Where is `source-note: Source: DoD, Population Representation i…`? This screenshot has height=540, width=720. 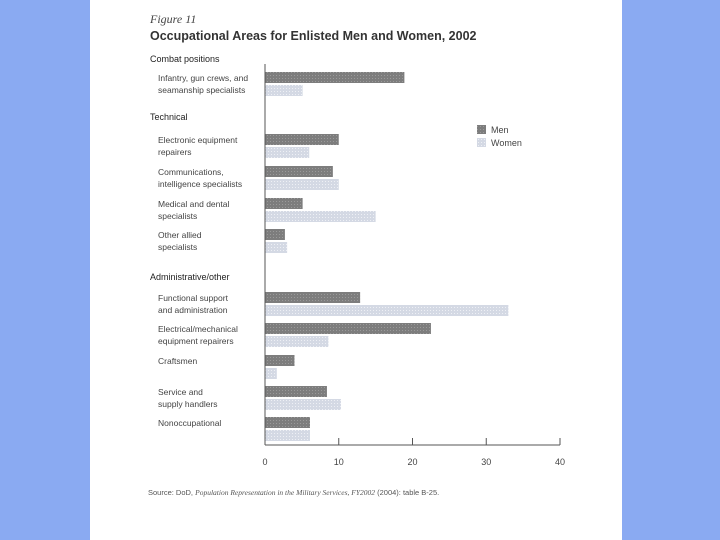 source-note: Source: DoD, Population Representation i… is located at coordinates (293, 492).